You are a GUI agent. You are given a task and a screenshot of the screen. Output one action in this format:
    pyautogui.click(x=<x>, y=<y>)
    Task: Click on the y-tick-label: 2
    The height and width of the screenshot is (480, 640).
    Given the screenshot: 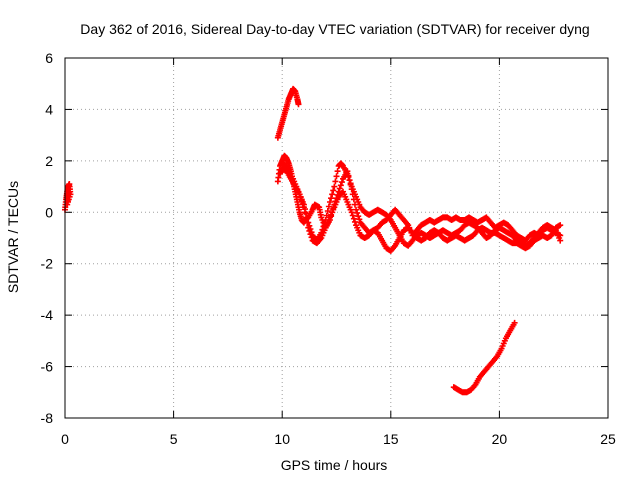 What is the action you would take?
    pyautogui.click(x=49, y=161)
    